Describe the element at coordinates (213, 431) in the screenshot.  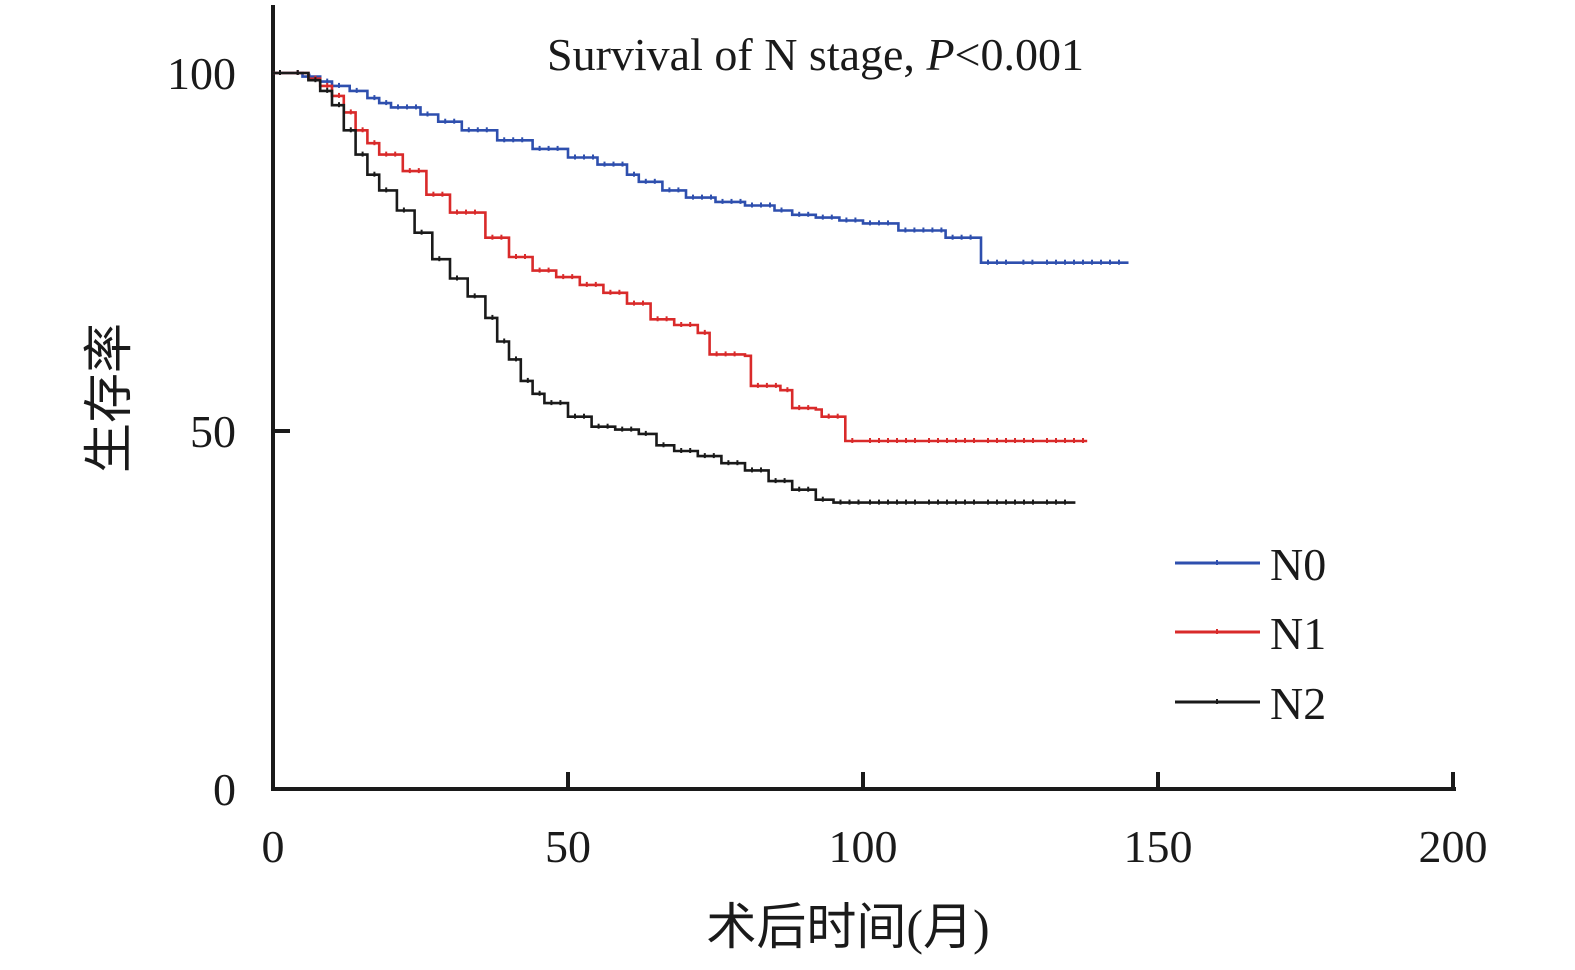
I see `y-tick-label: 50` at that location.